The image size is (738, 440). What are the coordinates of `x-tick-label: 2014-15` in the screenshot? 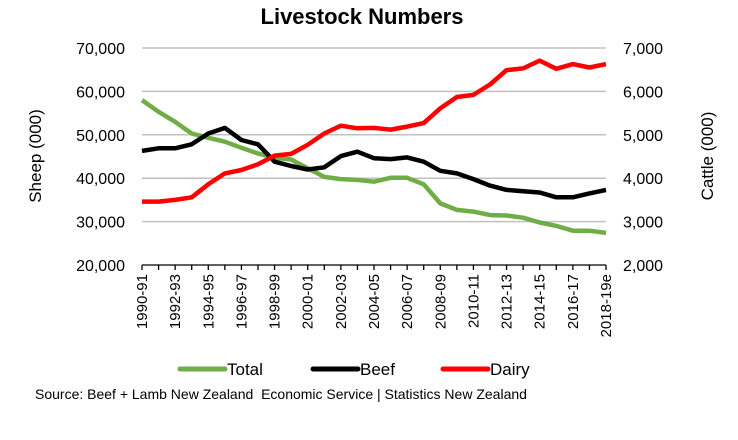 It's located at (540, 301).